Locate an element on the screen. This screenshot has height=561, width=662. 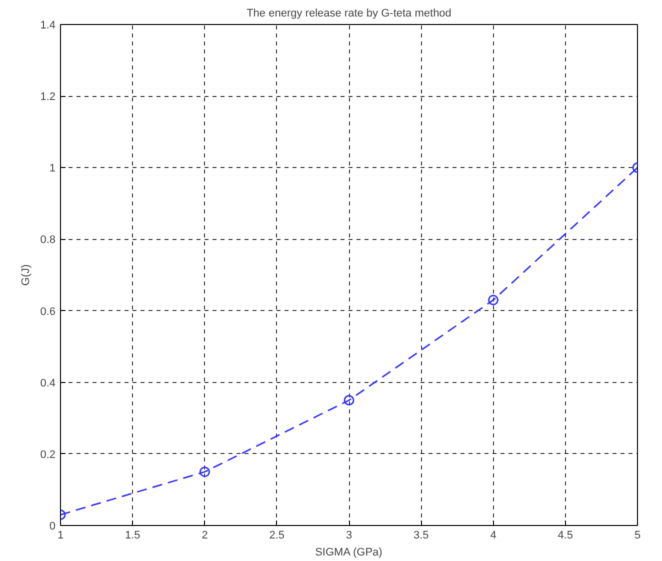
y-tick-label: 0.2 is located at coordinates (48, 454).